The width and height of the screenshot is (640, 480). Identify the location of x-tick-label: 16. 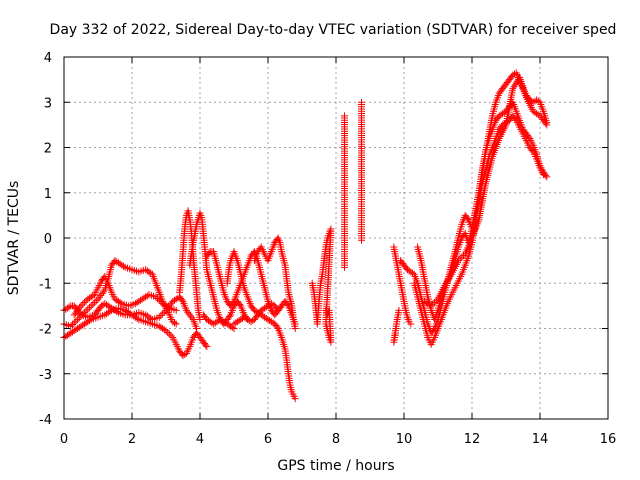
(608, 439).